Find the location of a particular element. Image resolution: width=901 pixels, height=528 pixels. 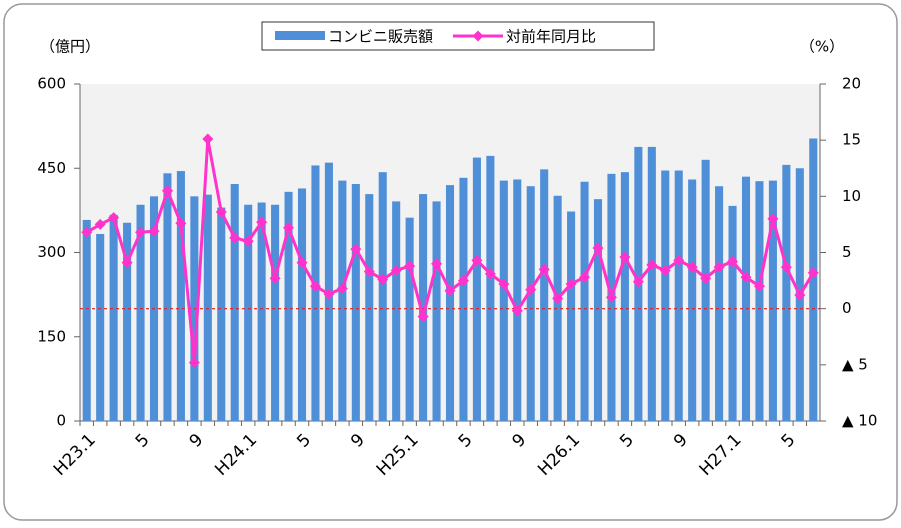

y-tick-label: 450 is located at coordinates (51, 168).